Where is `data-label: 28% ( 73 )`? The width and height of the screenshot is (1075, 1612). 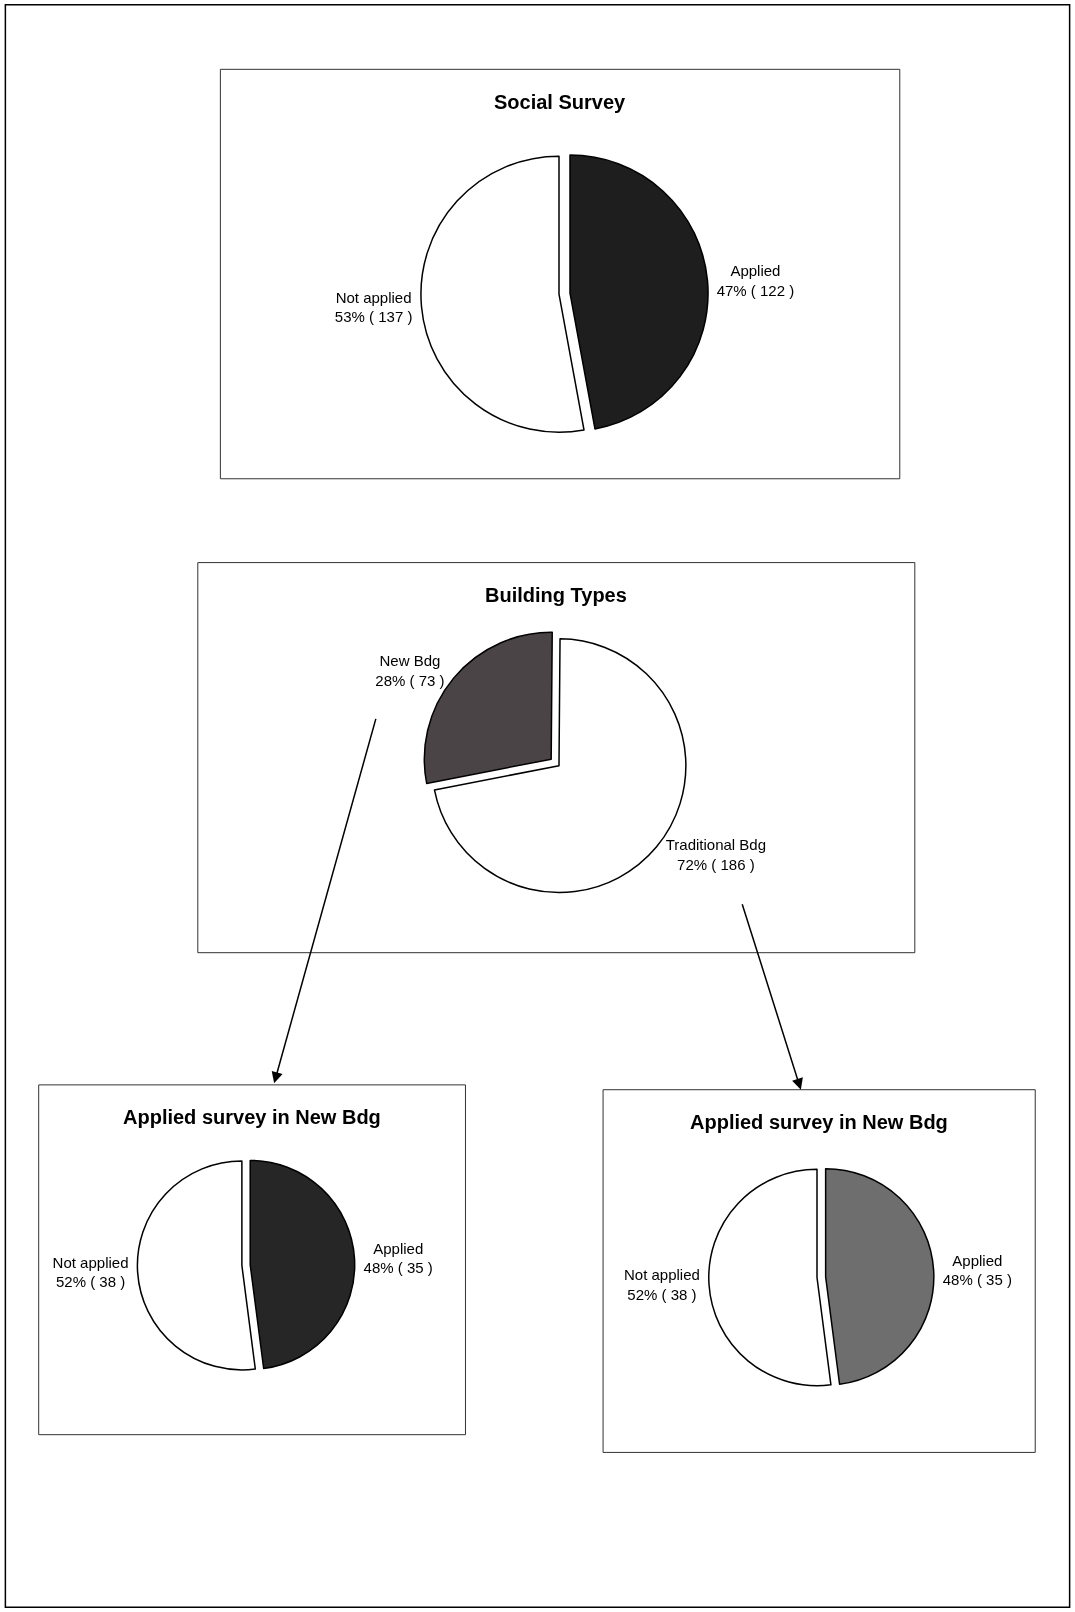 data-label: 28% ( 73 ) is located at coordinates (410, 680).